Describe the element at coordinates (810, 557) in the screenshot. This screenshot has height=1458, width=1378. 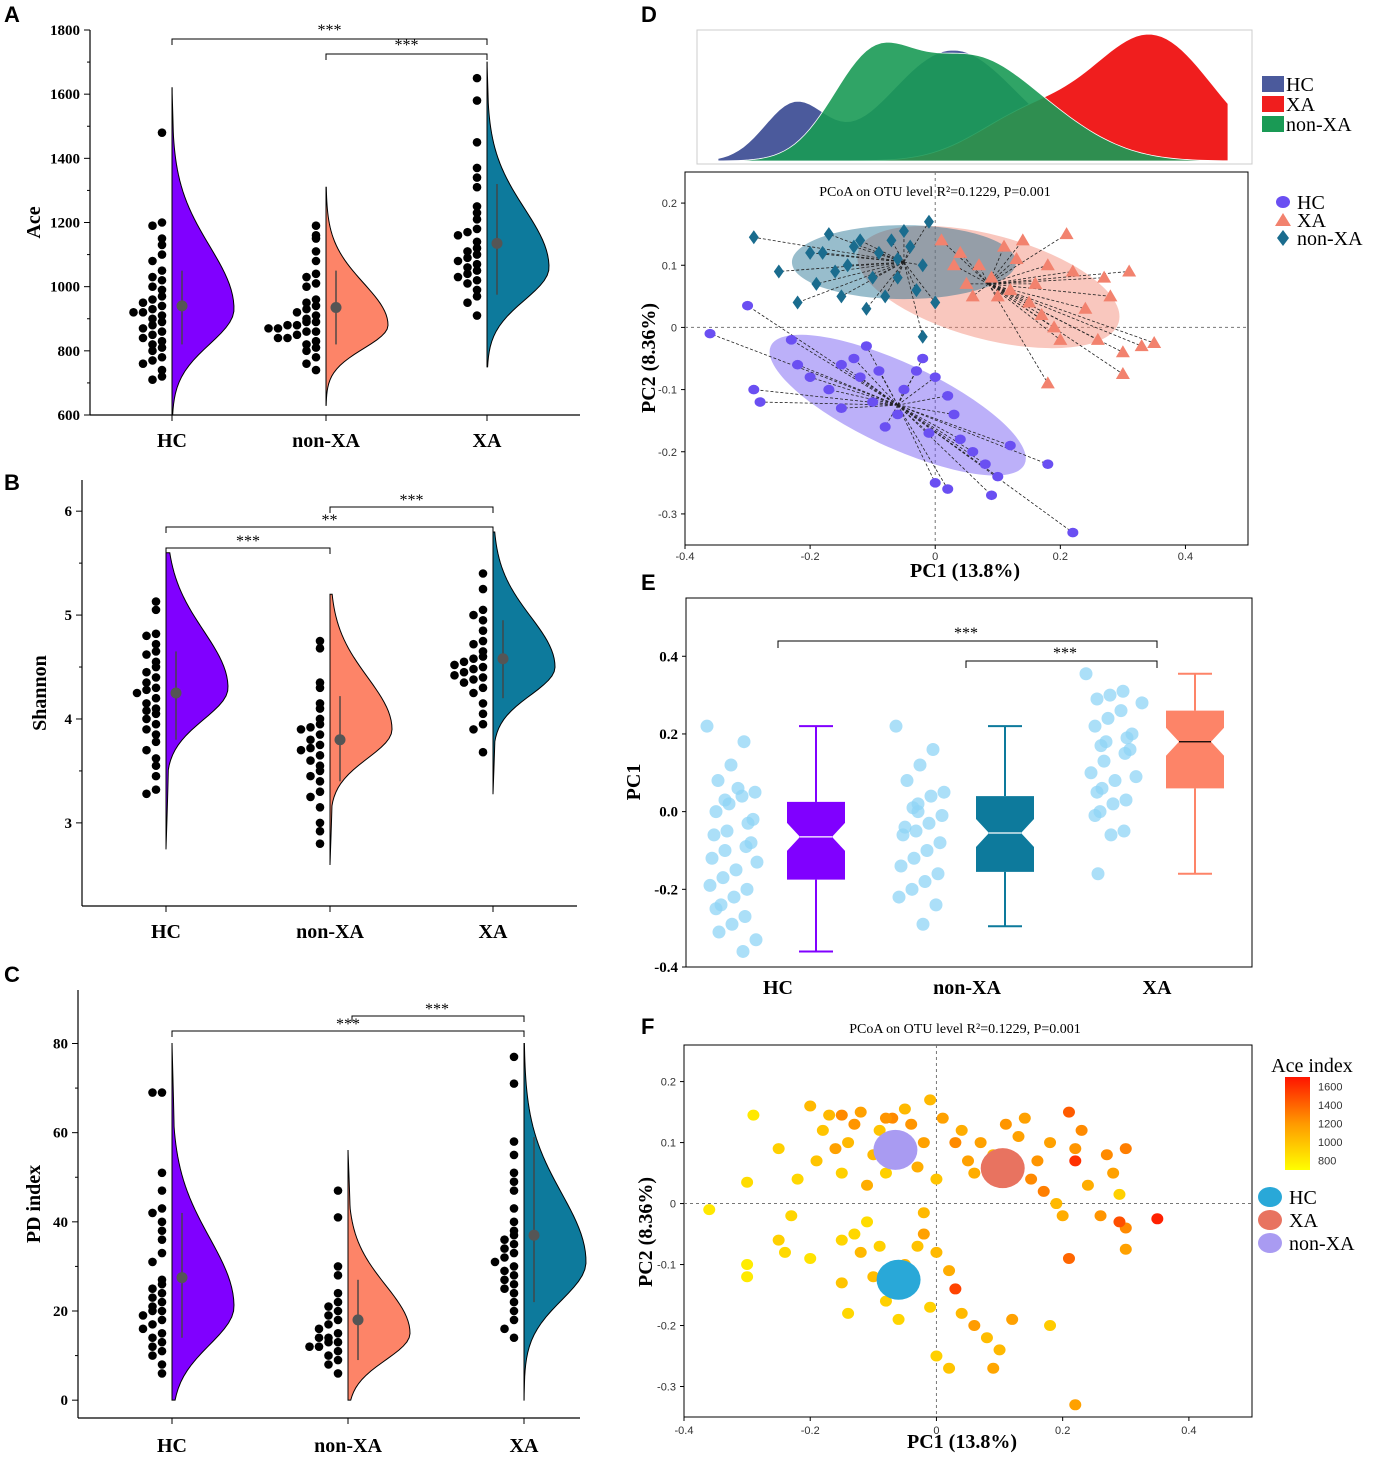
I see `x-tick-label: -0.2` at that location.